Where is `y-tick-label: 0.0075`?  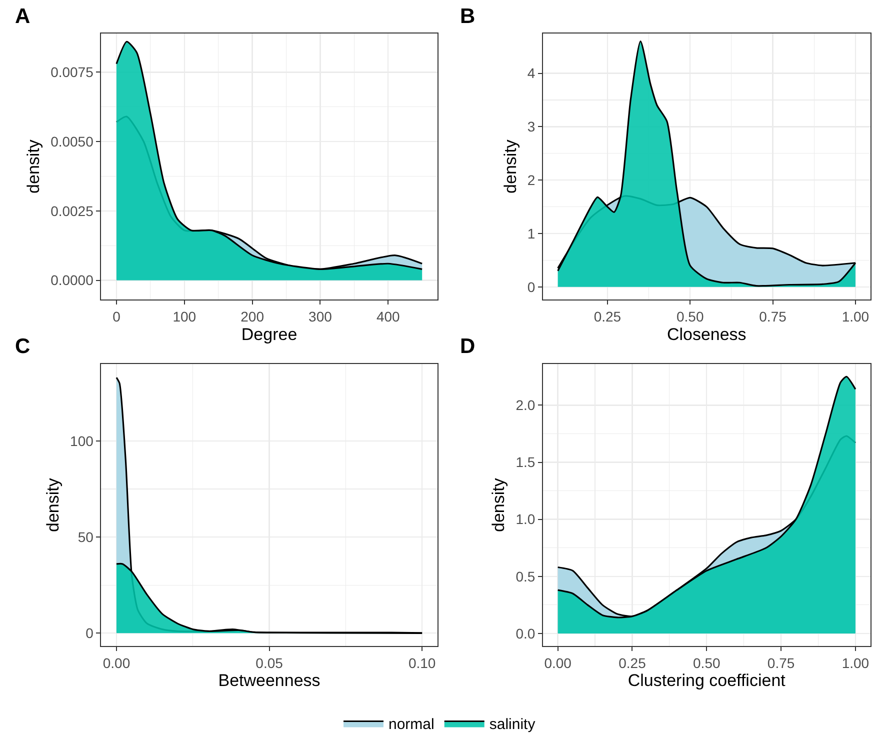 y-tick-label: 0.0075 is located at coordinates (72, 72).